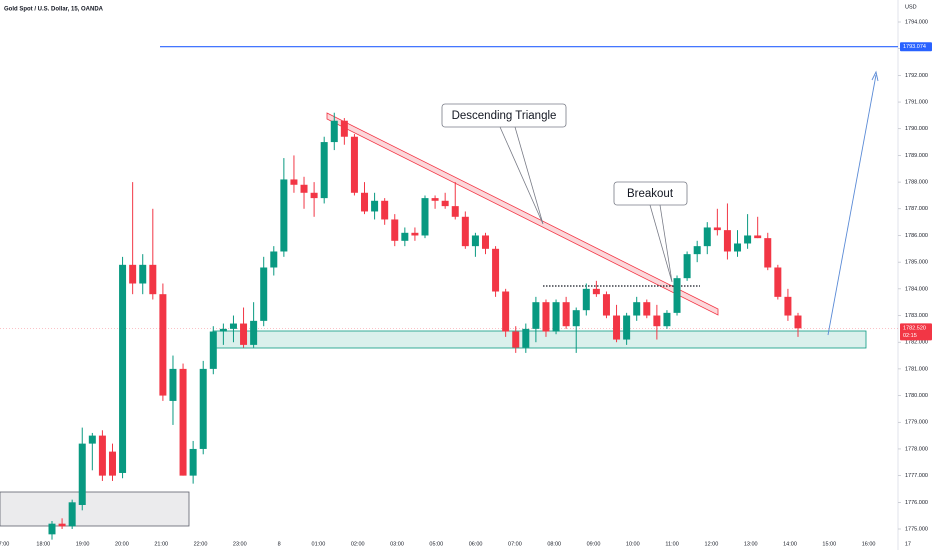 This screenshot has width=932, height=550. I want to click on x-tick-label: 07:00, so click(515, 544).